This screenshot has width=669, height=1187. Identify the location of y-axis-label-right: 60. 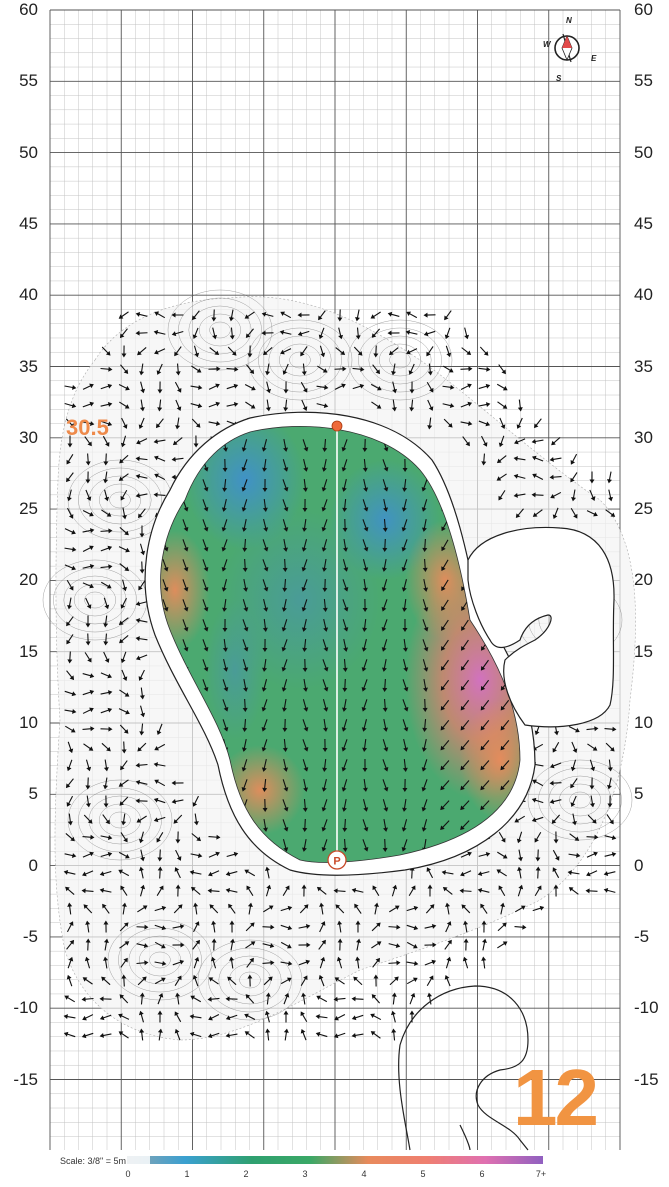
(643, 9).